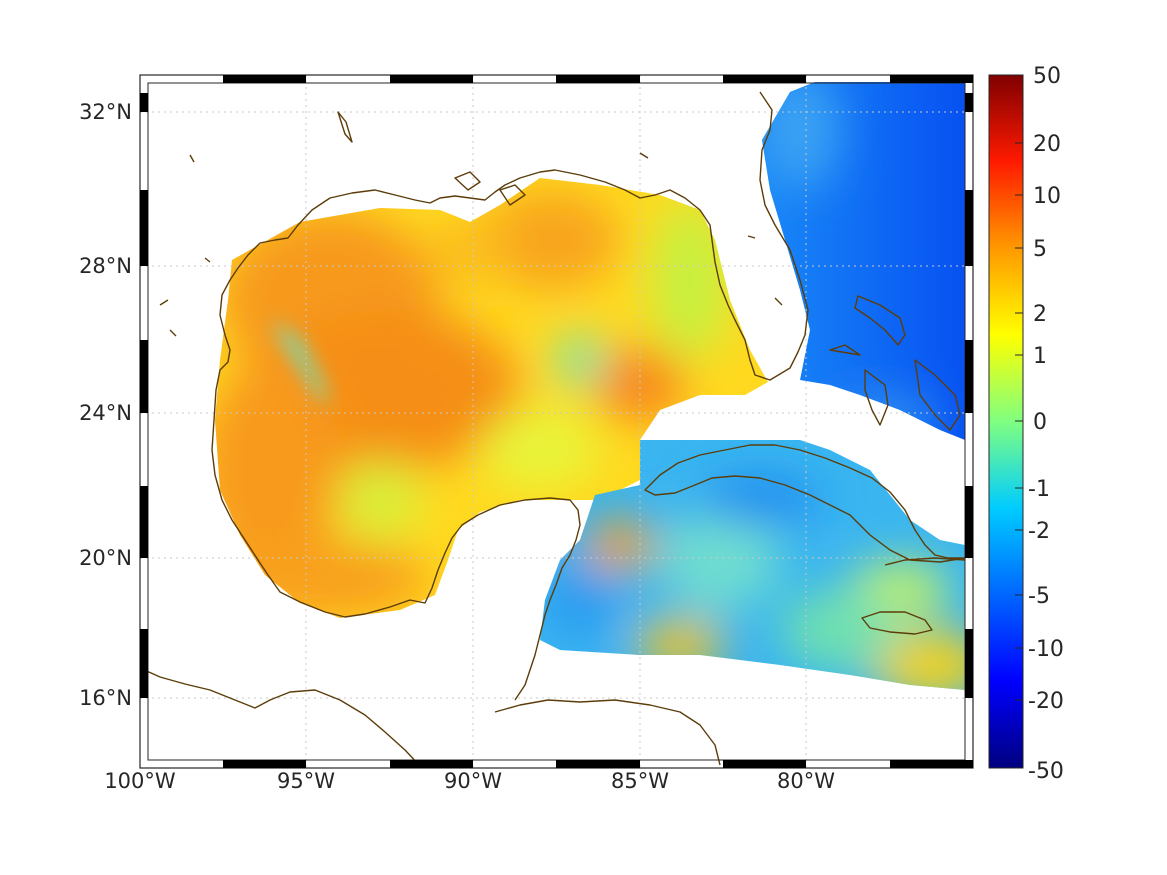  I want to click on colorbar-label: 50, so click(1047, 76).